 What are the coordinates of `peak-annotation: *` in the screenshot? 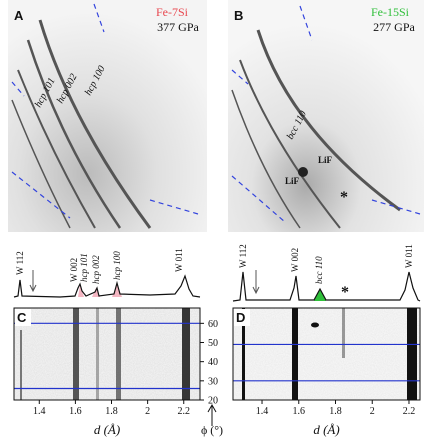 It's located at (344, 197).